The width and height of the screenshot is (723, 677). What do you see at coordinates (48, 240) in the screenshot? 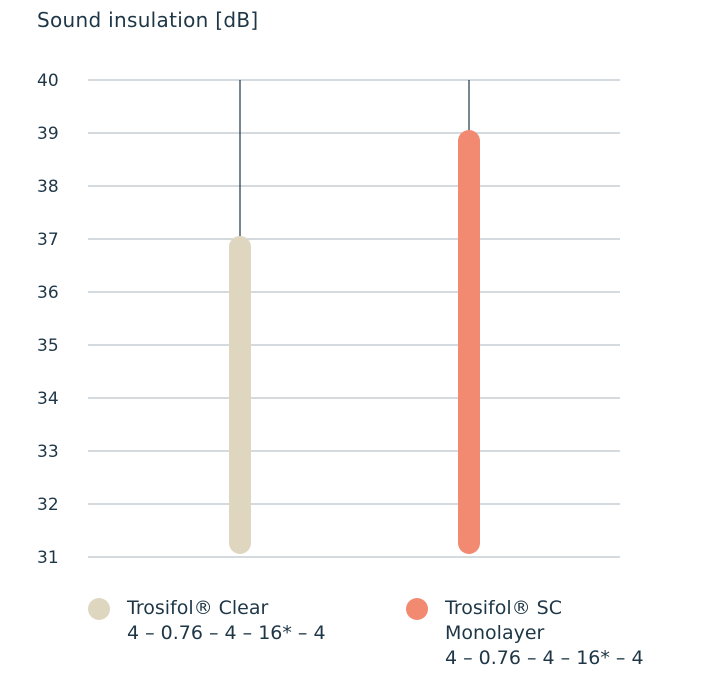
I see `y-tick-label-37: 37` at bounding box center [48, 240].